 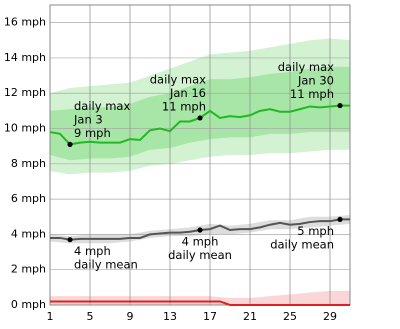 I want to click on x-tick-label: 21, so click(x=250, y=316).